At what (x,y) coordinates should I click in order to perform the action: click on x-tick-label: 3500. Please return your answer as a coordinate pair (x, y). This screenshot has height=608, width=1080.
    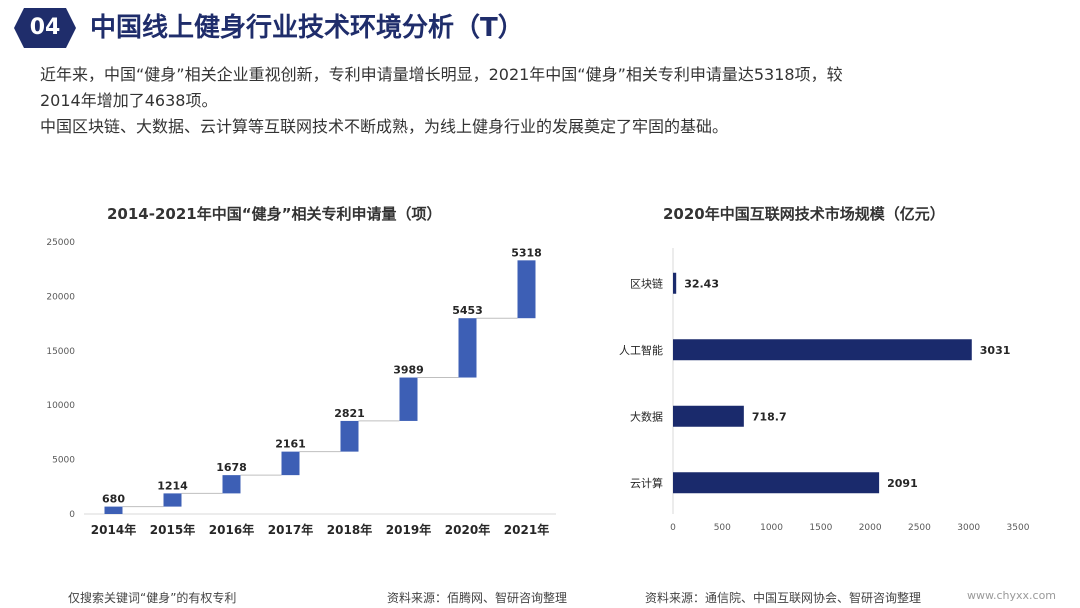
    Looking at the image, I should click on (1018, 528).